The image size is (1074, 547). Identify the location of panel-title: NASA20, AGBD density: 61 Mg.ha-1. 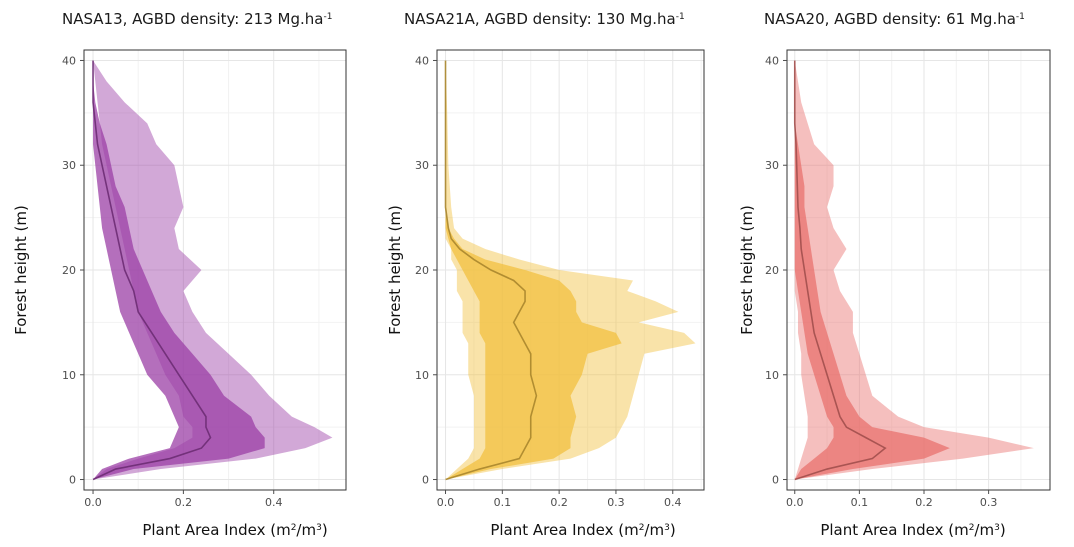
(894, 19).